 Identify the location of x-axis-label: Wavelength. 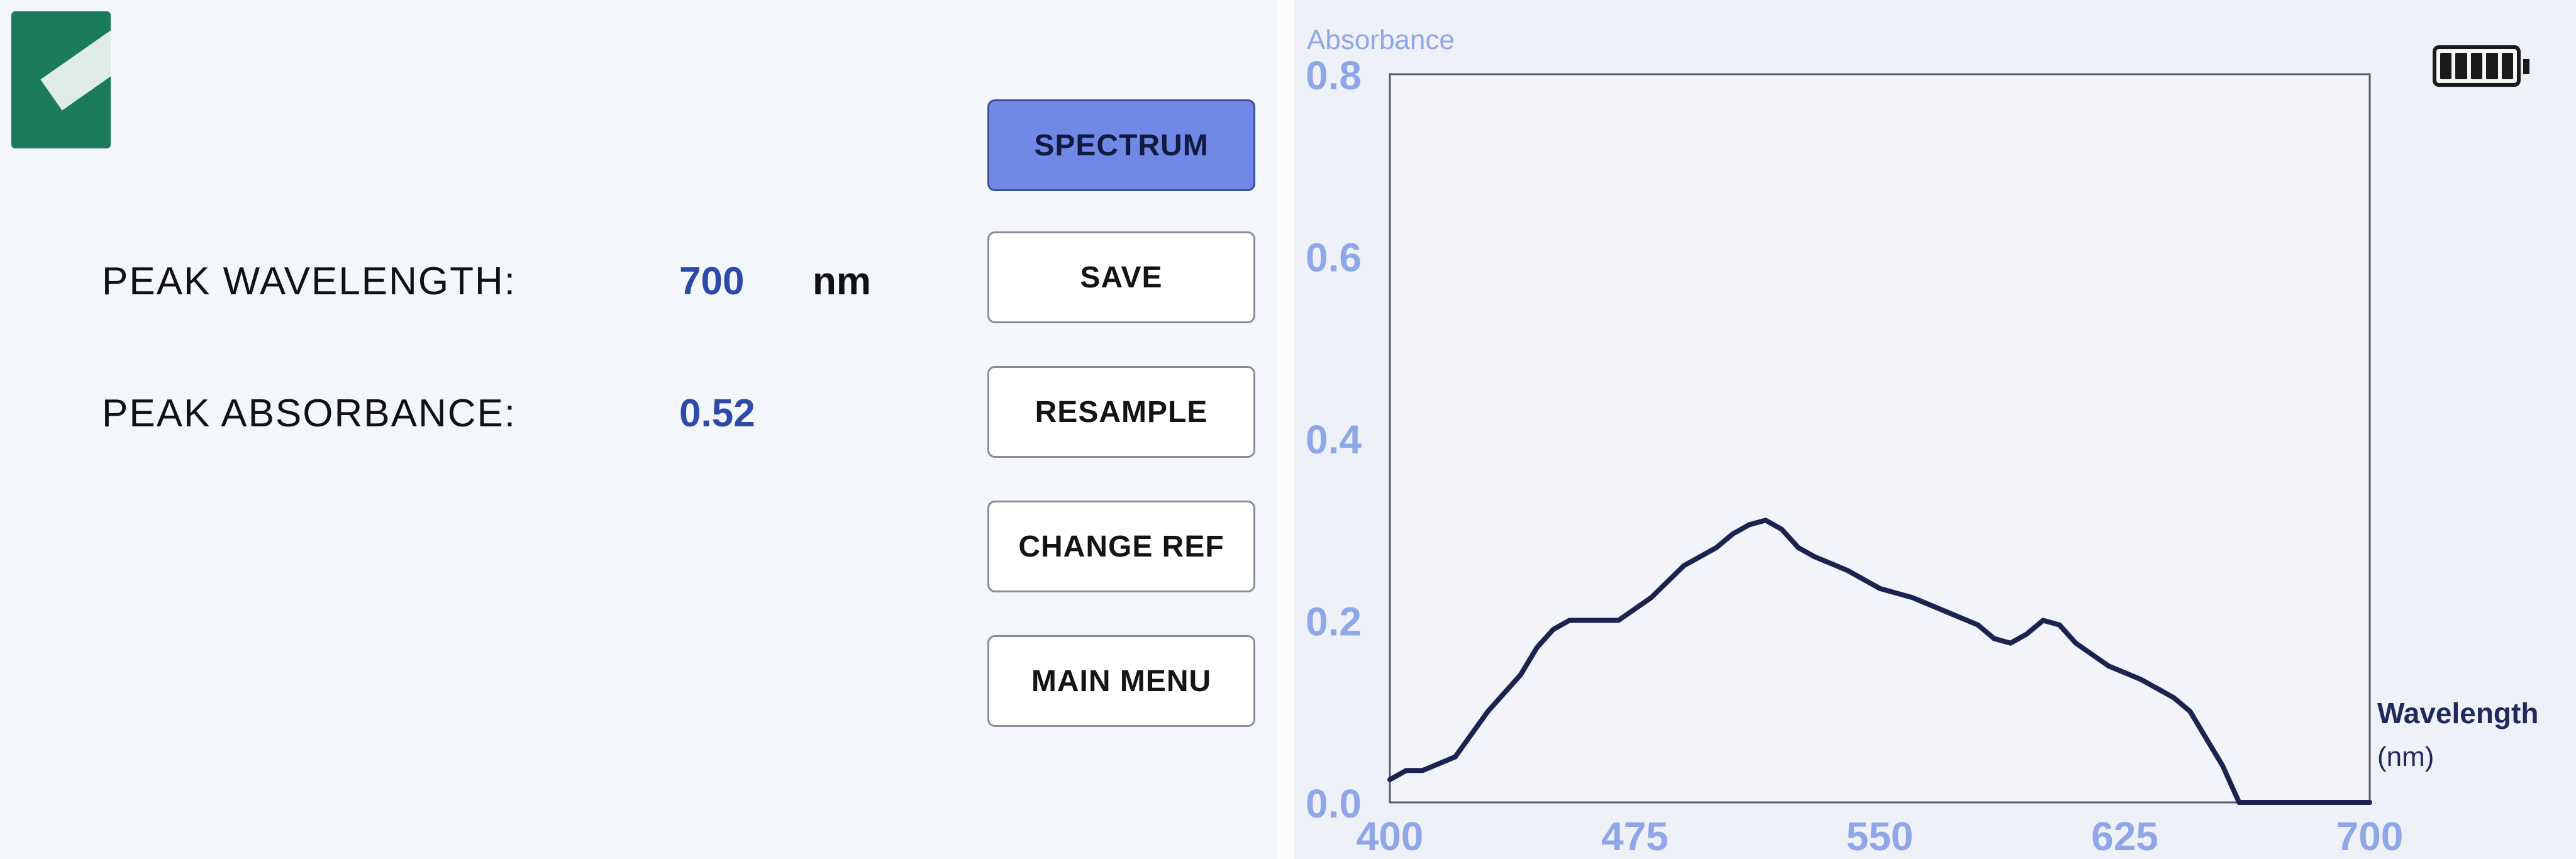
(2457, 713).